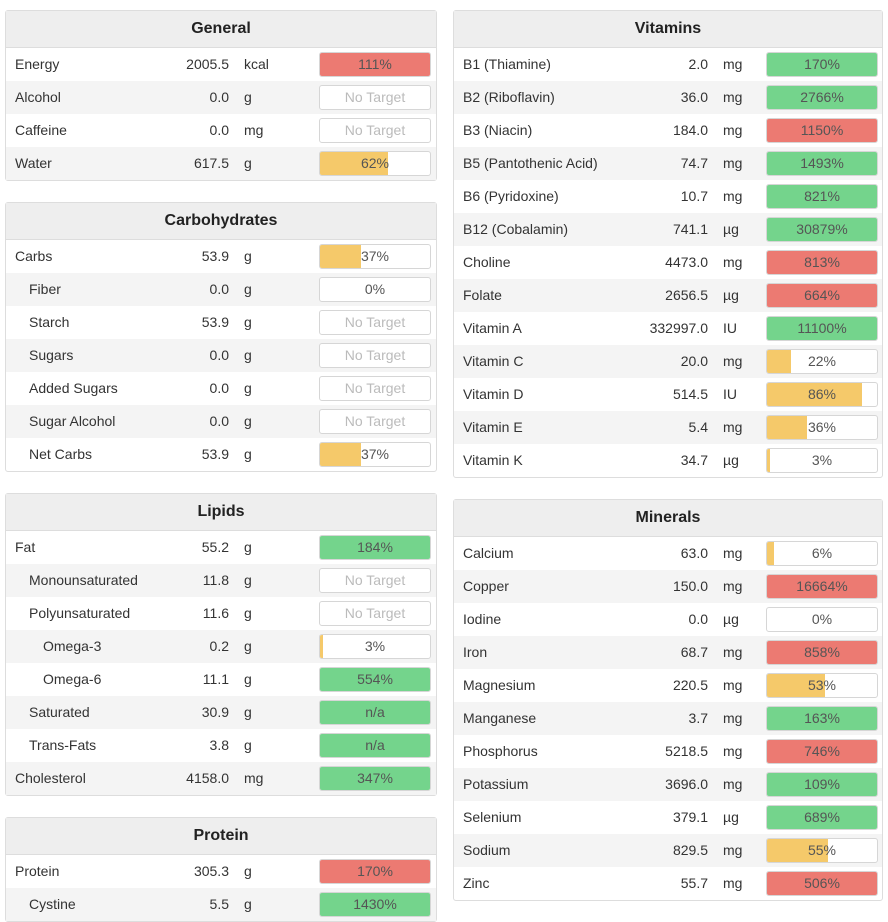 The image size is (888, 922). I want to click on nutrient-row: Alcohol 0.0 g No Target, so click(221, 97).